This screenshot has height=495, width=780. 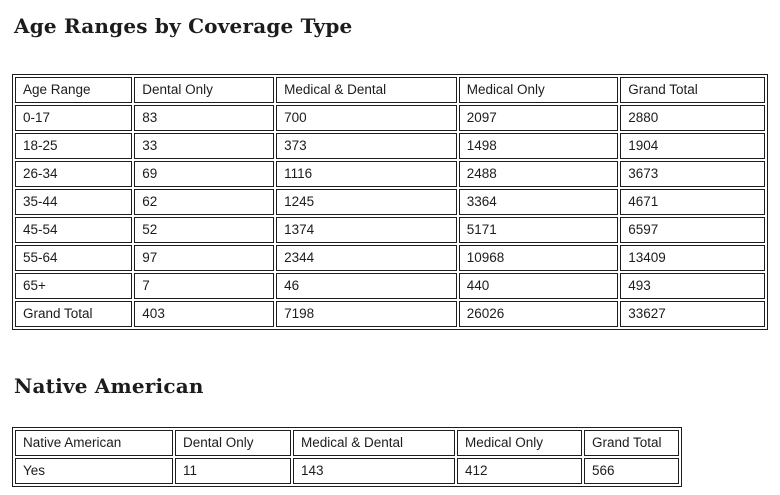 I want to click on table-cell: Yes, so click(x=94, y=471).